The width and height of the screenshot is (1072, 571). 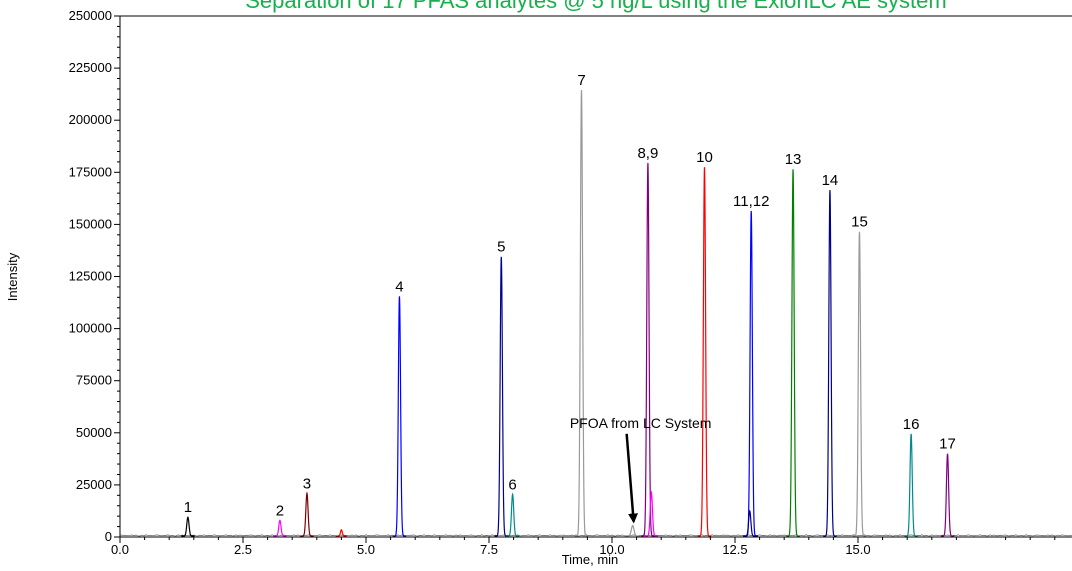 I want to click on y-tick-label: 200000, so click(x=90, y=119).